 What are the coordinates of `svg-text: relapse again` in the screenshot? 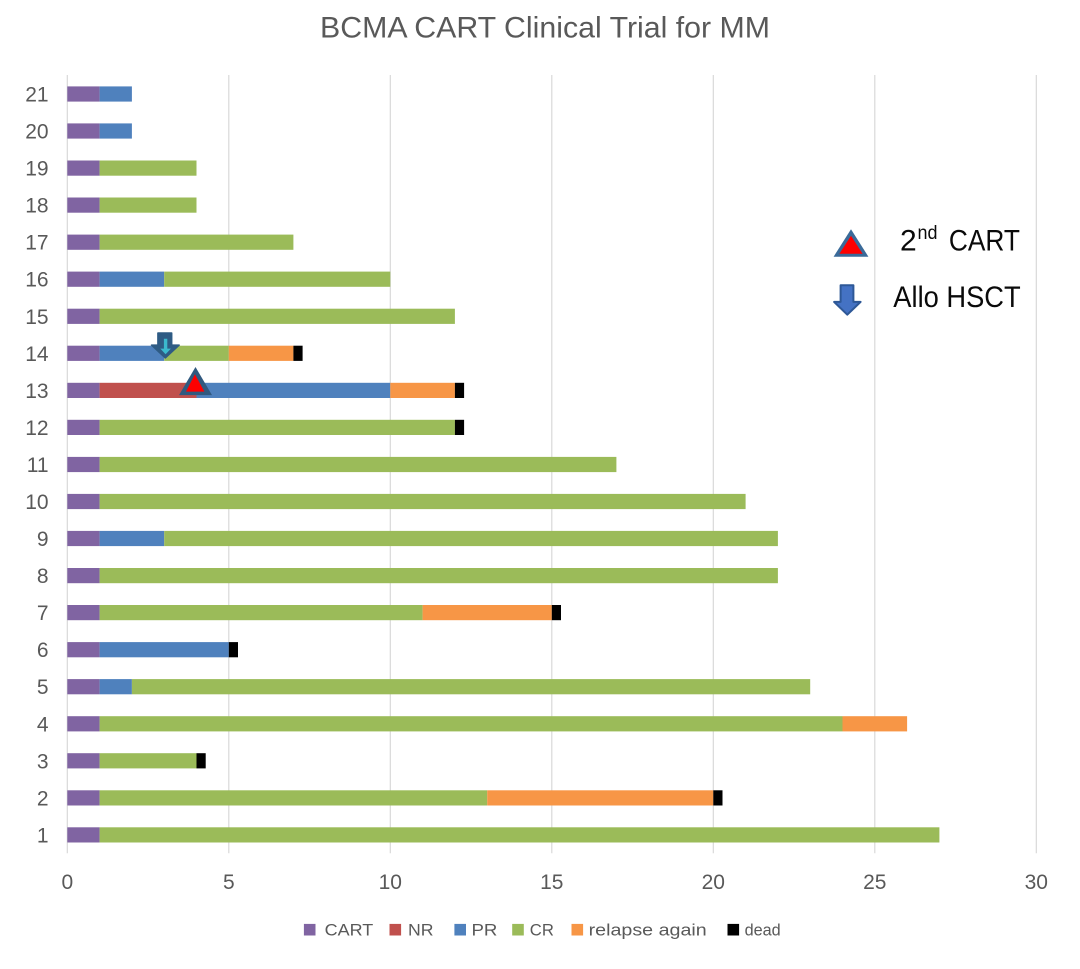 It's located at (648, 930).